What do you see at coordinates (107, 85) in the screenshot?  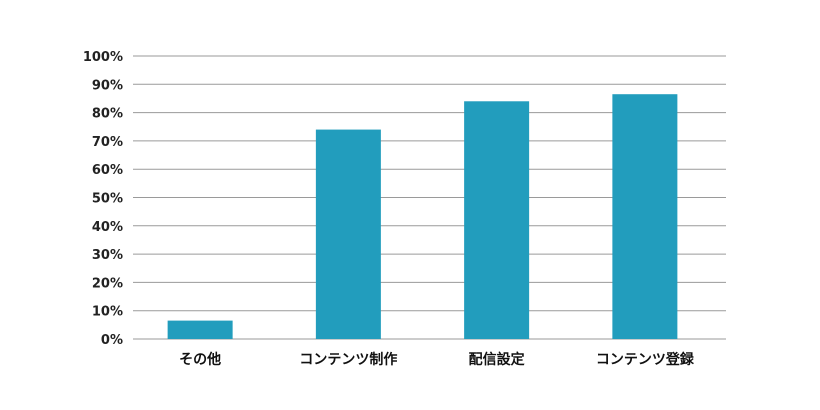 I see `y-tick-label: 90%` at bounding box center [107, 85].